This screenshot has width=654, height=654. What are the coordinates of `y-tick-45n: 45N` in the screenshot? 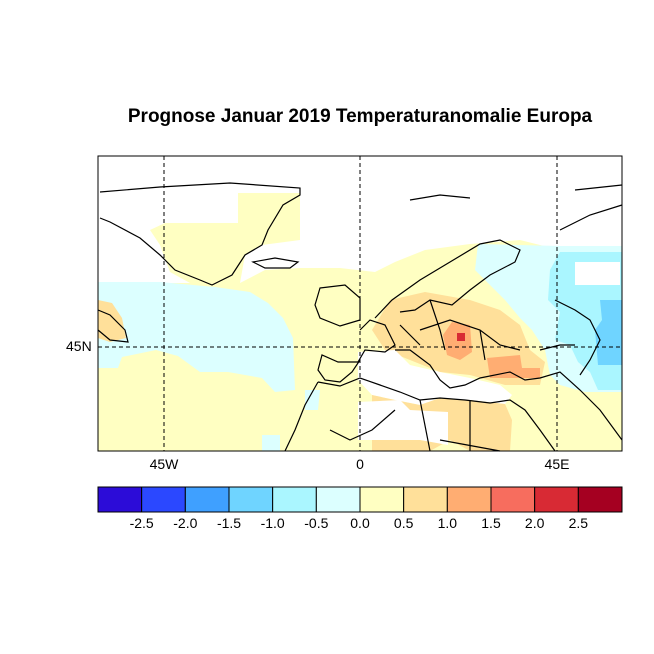 It's located at (79, 346).